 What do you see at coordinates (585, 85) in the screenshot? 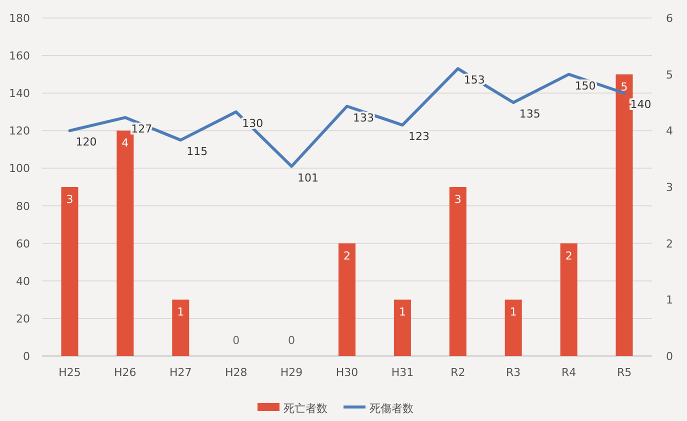
I see `data-label: 150` at bounding box center [585, 85].